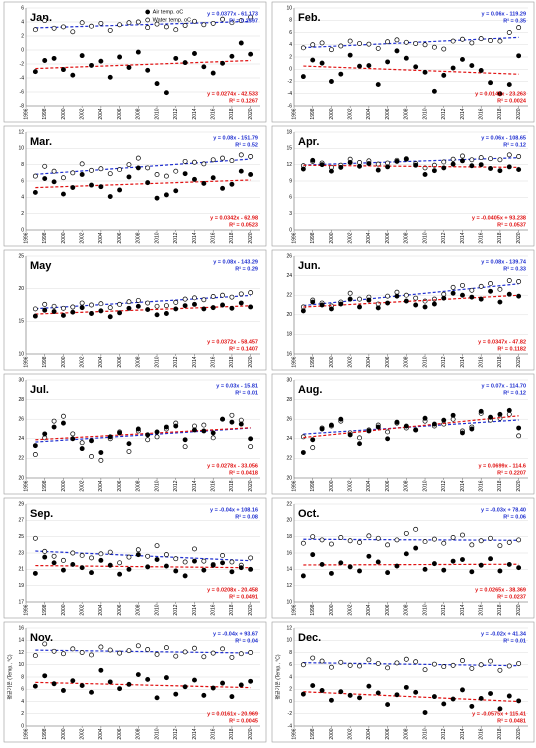  What do you see at coordinates (289, 335) in the screenshot?
I see `y-tick-label: 18` at bounding box center [289, 335].